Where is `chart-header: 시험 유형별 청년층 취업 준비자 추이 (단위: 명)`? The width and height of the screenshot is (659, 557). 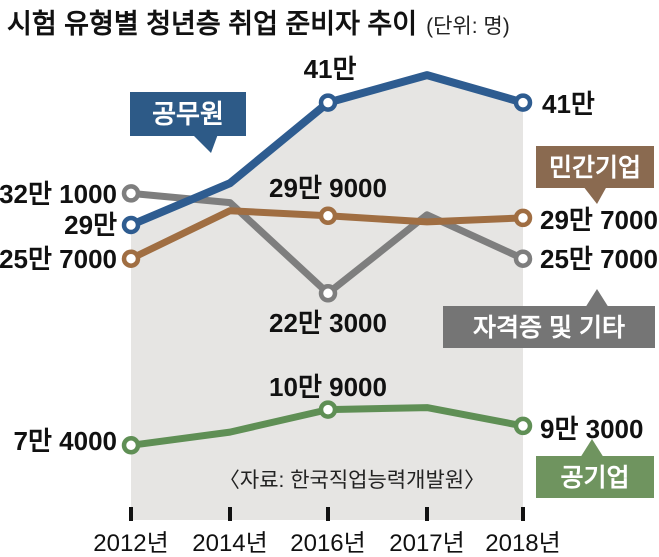
chart-header: 시험 유형별 청년층 취업 준비자 추이 (단위: 명) is located at coordinates (258, 21).